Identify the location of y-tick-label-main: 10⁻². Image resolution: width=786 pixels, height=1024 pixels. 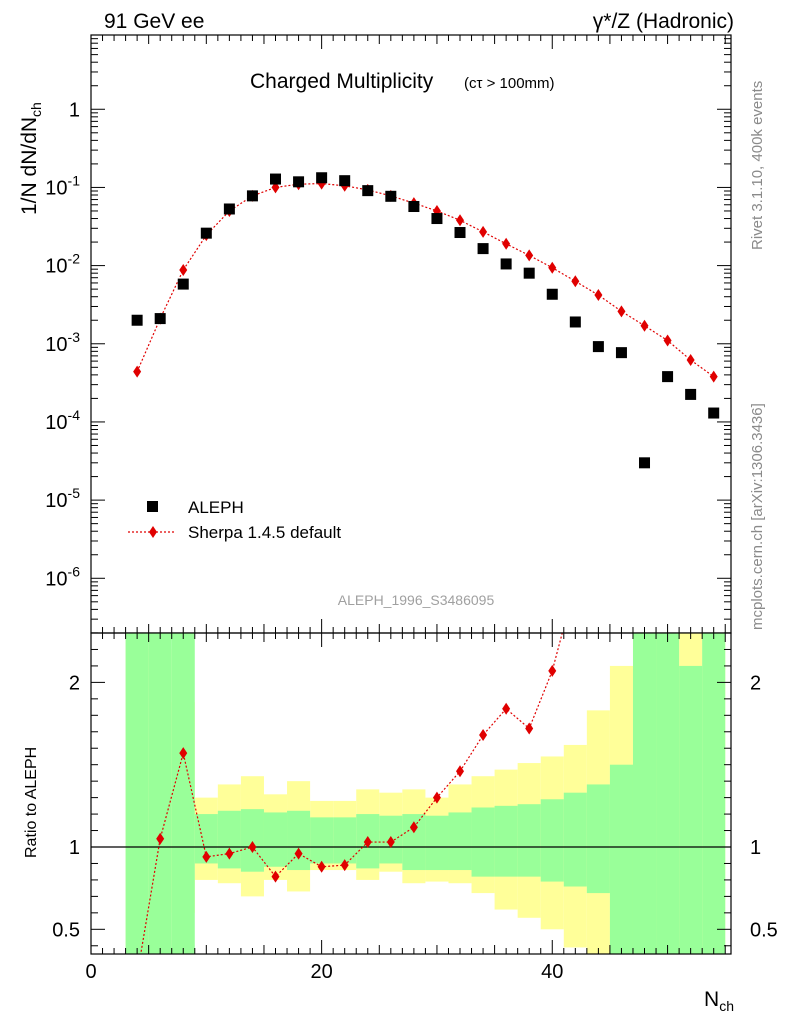
(62, 264).